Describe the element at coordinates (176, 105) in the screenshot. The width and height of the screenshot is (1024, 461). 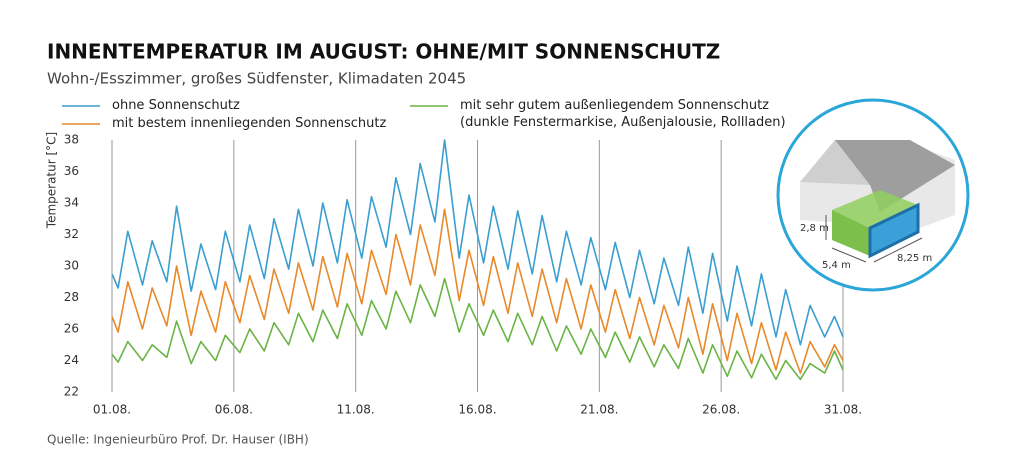
I see `legend-label: ohne Sonnenschutz` at that location.